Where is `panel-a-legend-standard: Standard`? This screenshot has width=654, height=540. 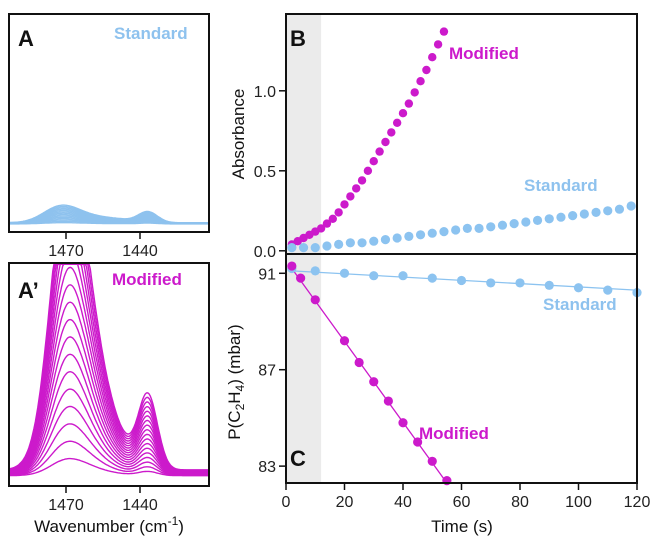
panel-a-legend-standard: Standard is located at coordinates (151, 33).